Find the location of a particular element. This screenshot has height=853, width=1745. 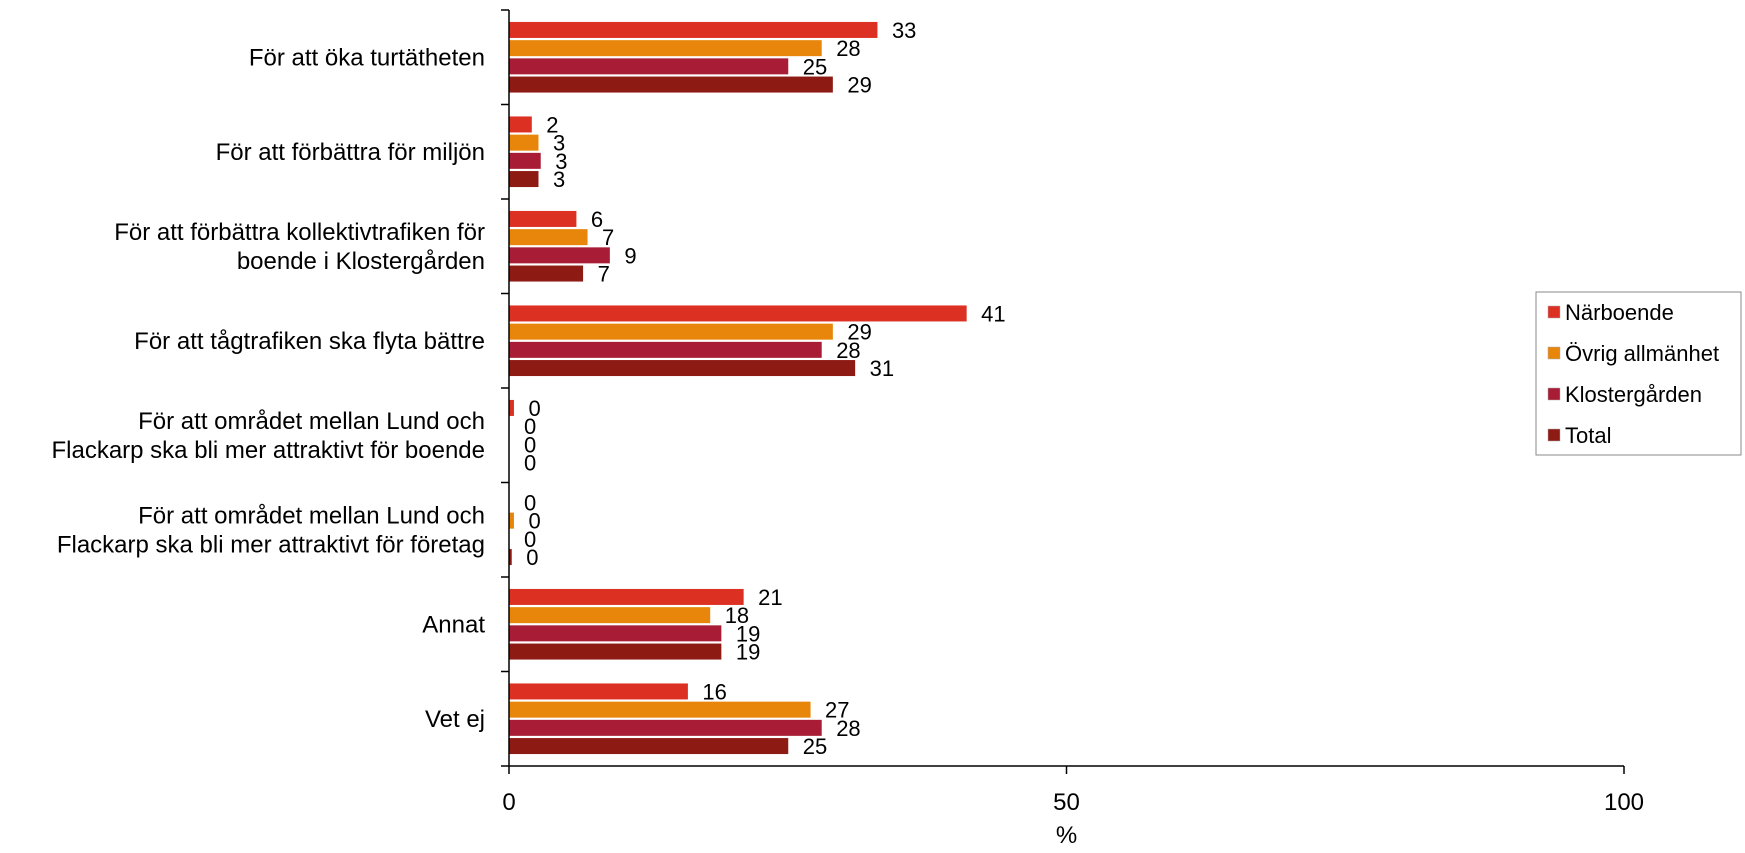

value-label-2-1: 2 is located at coordinates (552, 124).